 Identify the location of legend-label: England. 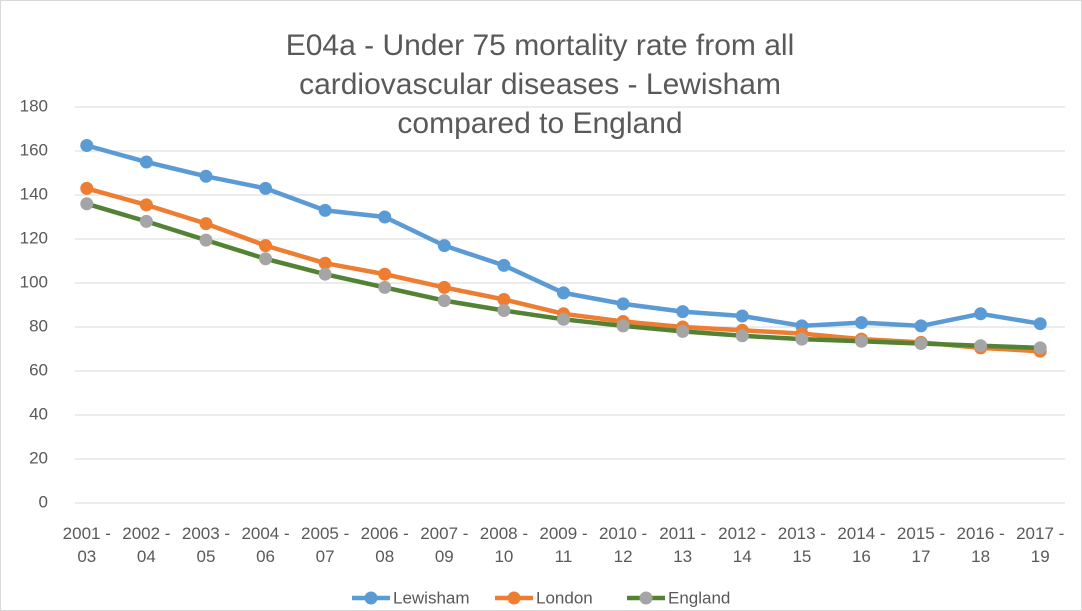
(699, 597).